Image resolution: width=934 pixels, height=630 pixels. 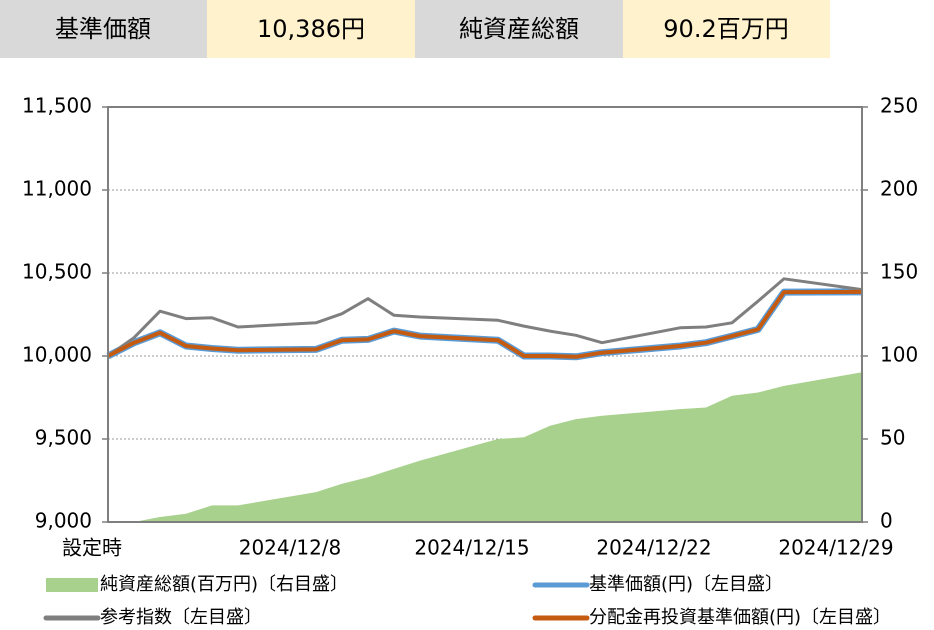 What do you see at coordinates (886, 521) in the screenshot?
I see `y2-tick-label: 0` at bounding box center [886, 521].